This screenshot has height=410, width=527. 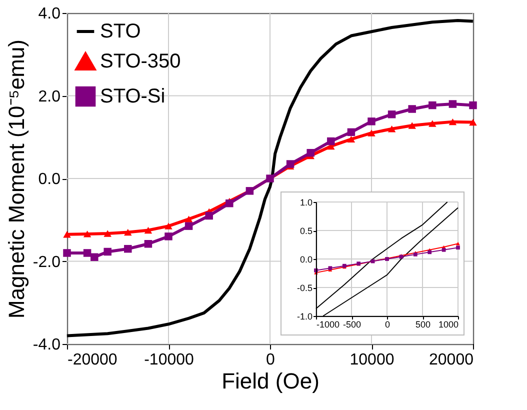 I want to click on legend-label: STO-350, so click(x=140, y=61).